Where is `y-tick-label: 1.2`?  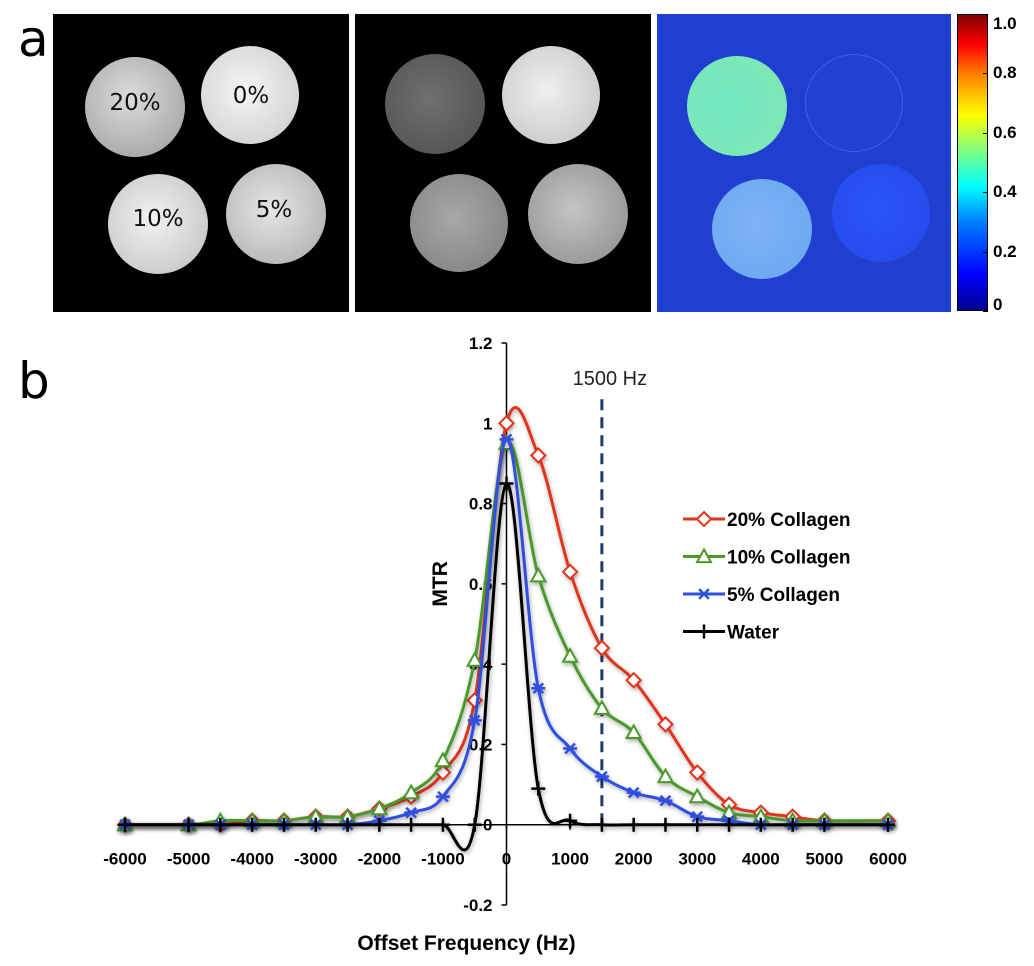
y-tick-label: 1.2 is located at coordinates (481, 343).